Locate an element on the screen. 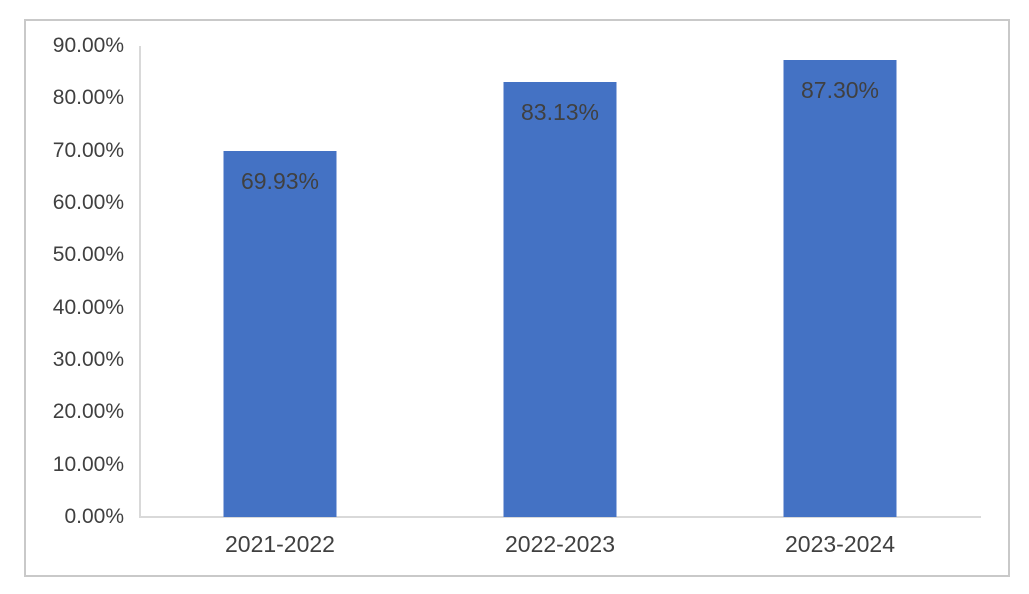 This screenshot has height=594, width=1029. y-axis-tick-label: 30.00% is located at coordinates (88, 359).